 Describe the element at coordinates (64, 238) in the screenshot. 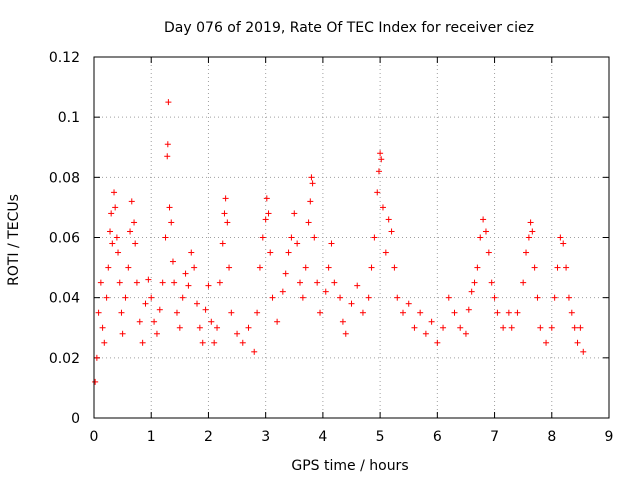

I see `y-tick-labels: 0 0.02 0.04 0.06 0.08 0.1 0.12` at that location.